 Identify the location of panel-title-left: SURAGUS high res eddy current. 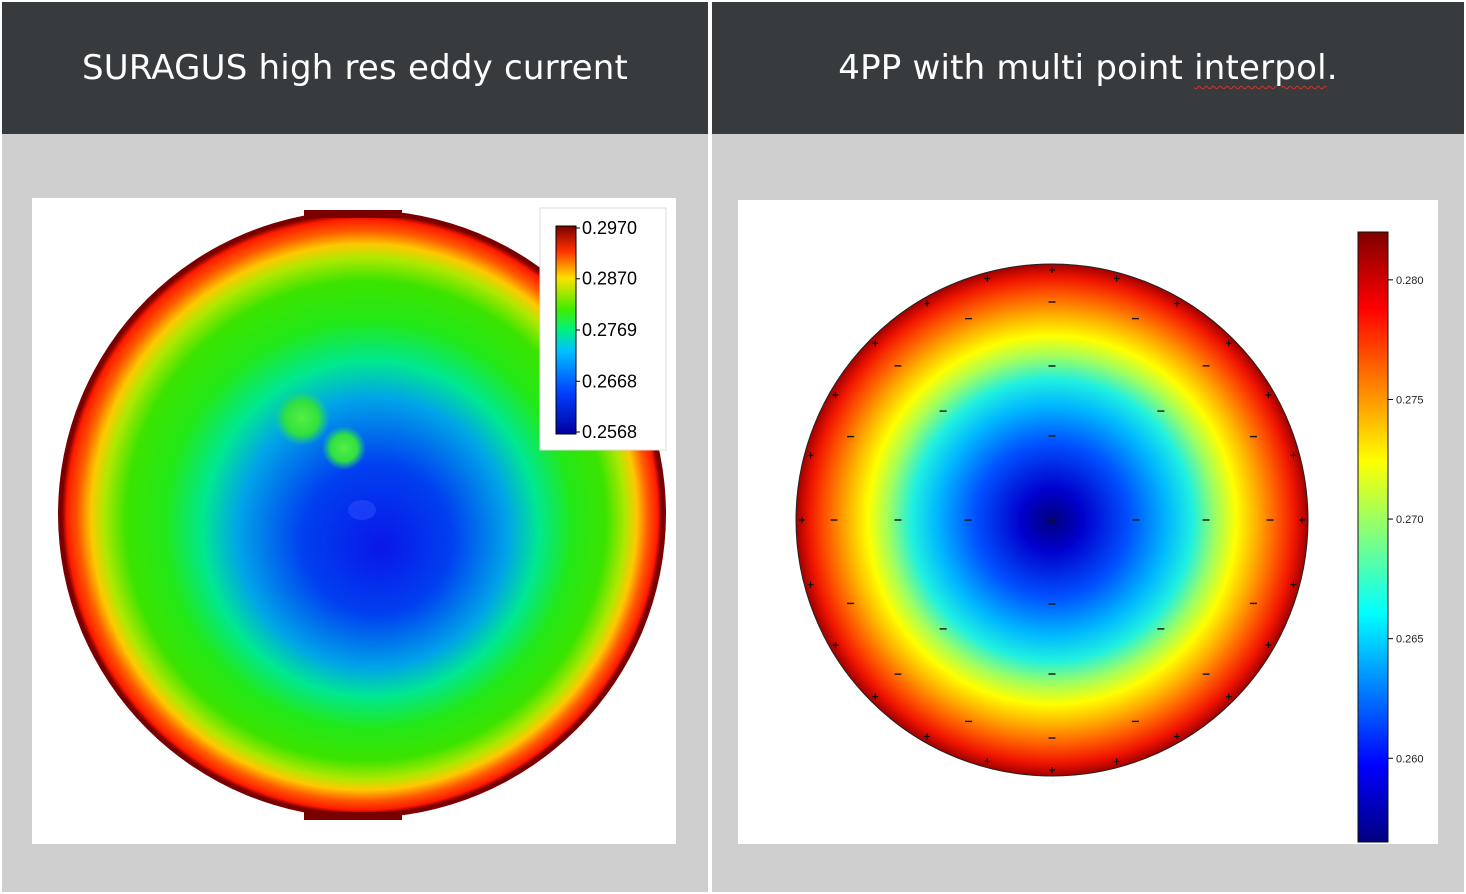
(355, 68).